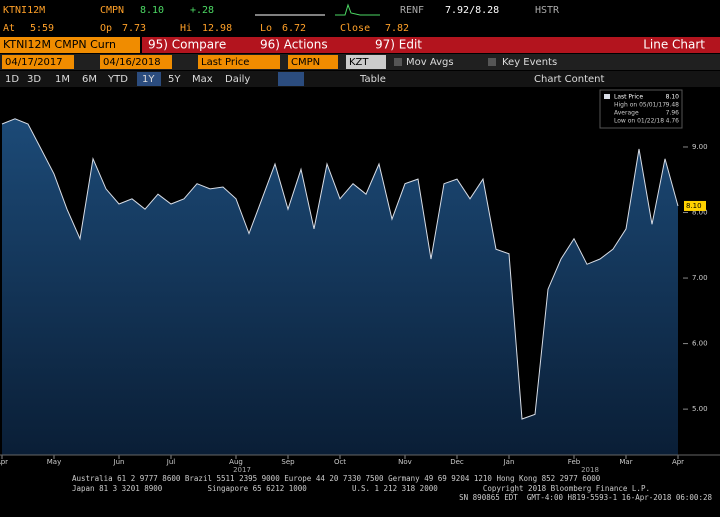 Image resolution: width=720 pixels, height=517 pixels. I want to click on close-label: Close, so click(355, 28).